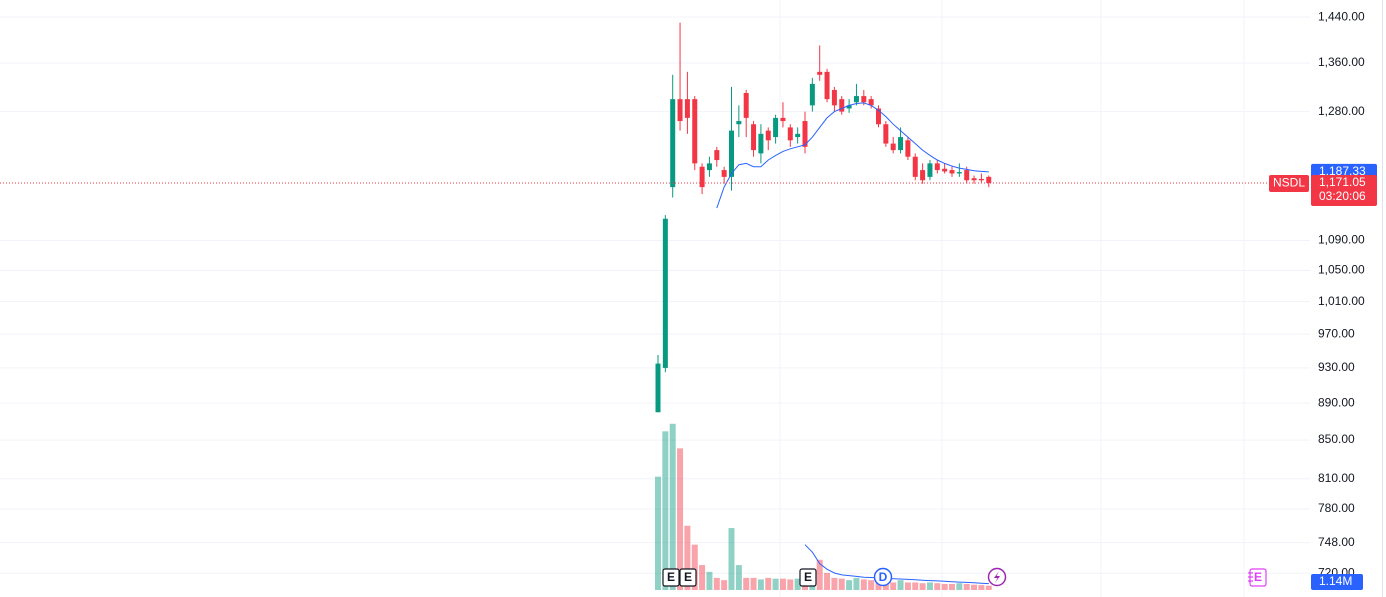  Describe the element at coordinates (1341, 62) in the screenshot. I see `y-tick-label: 1,360.00` at that location.